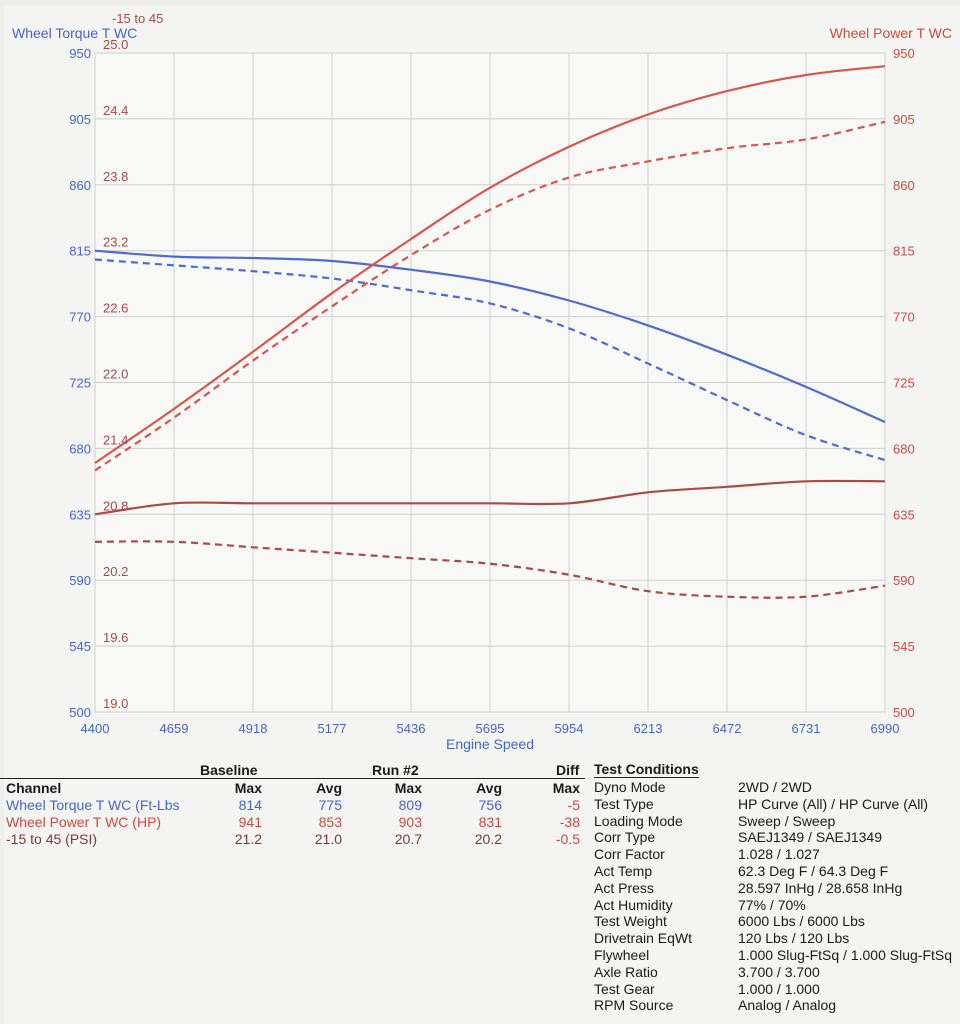  Describe the element at coordinates (490, 728) in the screenshot. I see `x-tick-label: 5695` at that location.